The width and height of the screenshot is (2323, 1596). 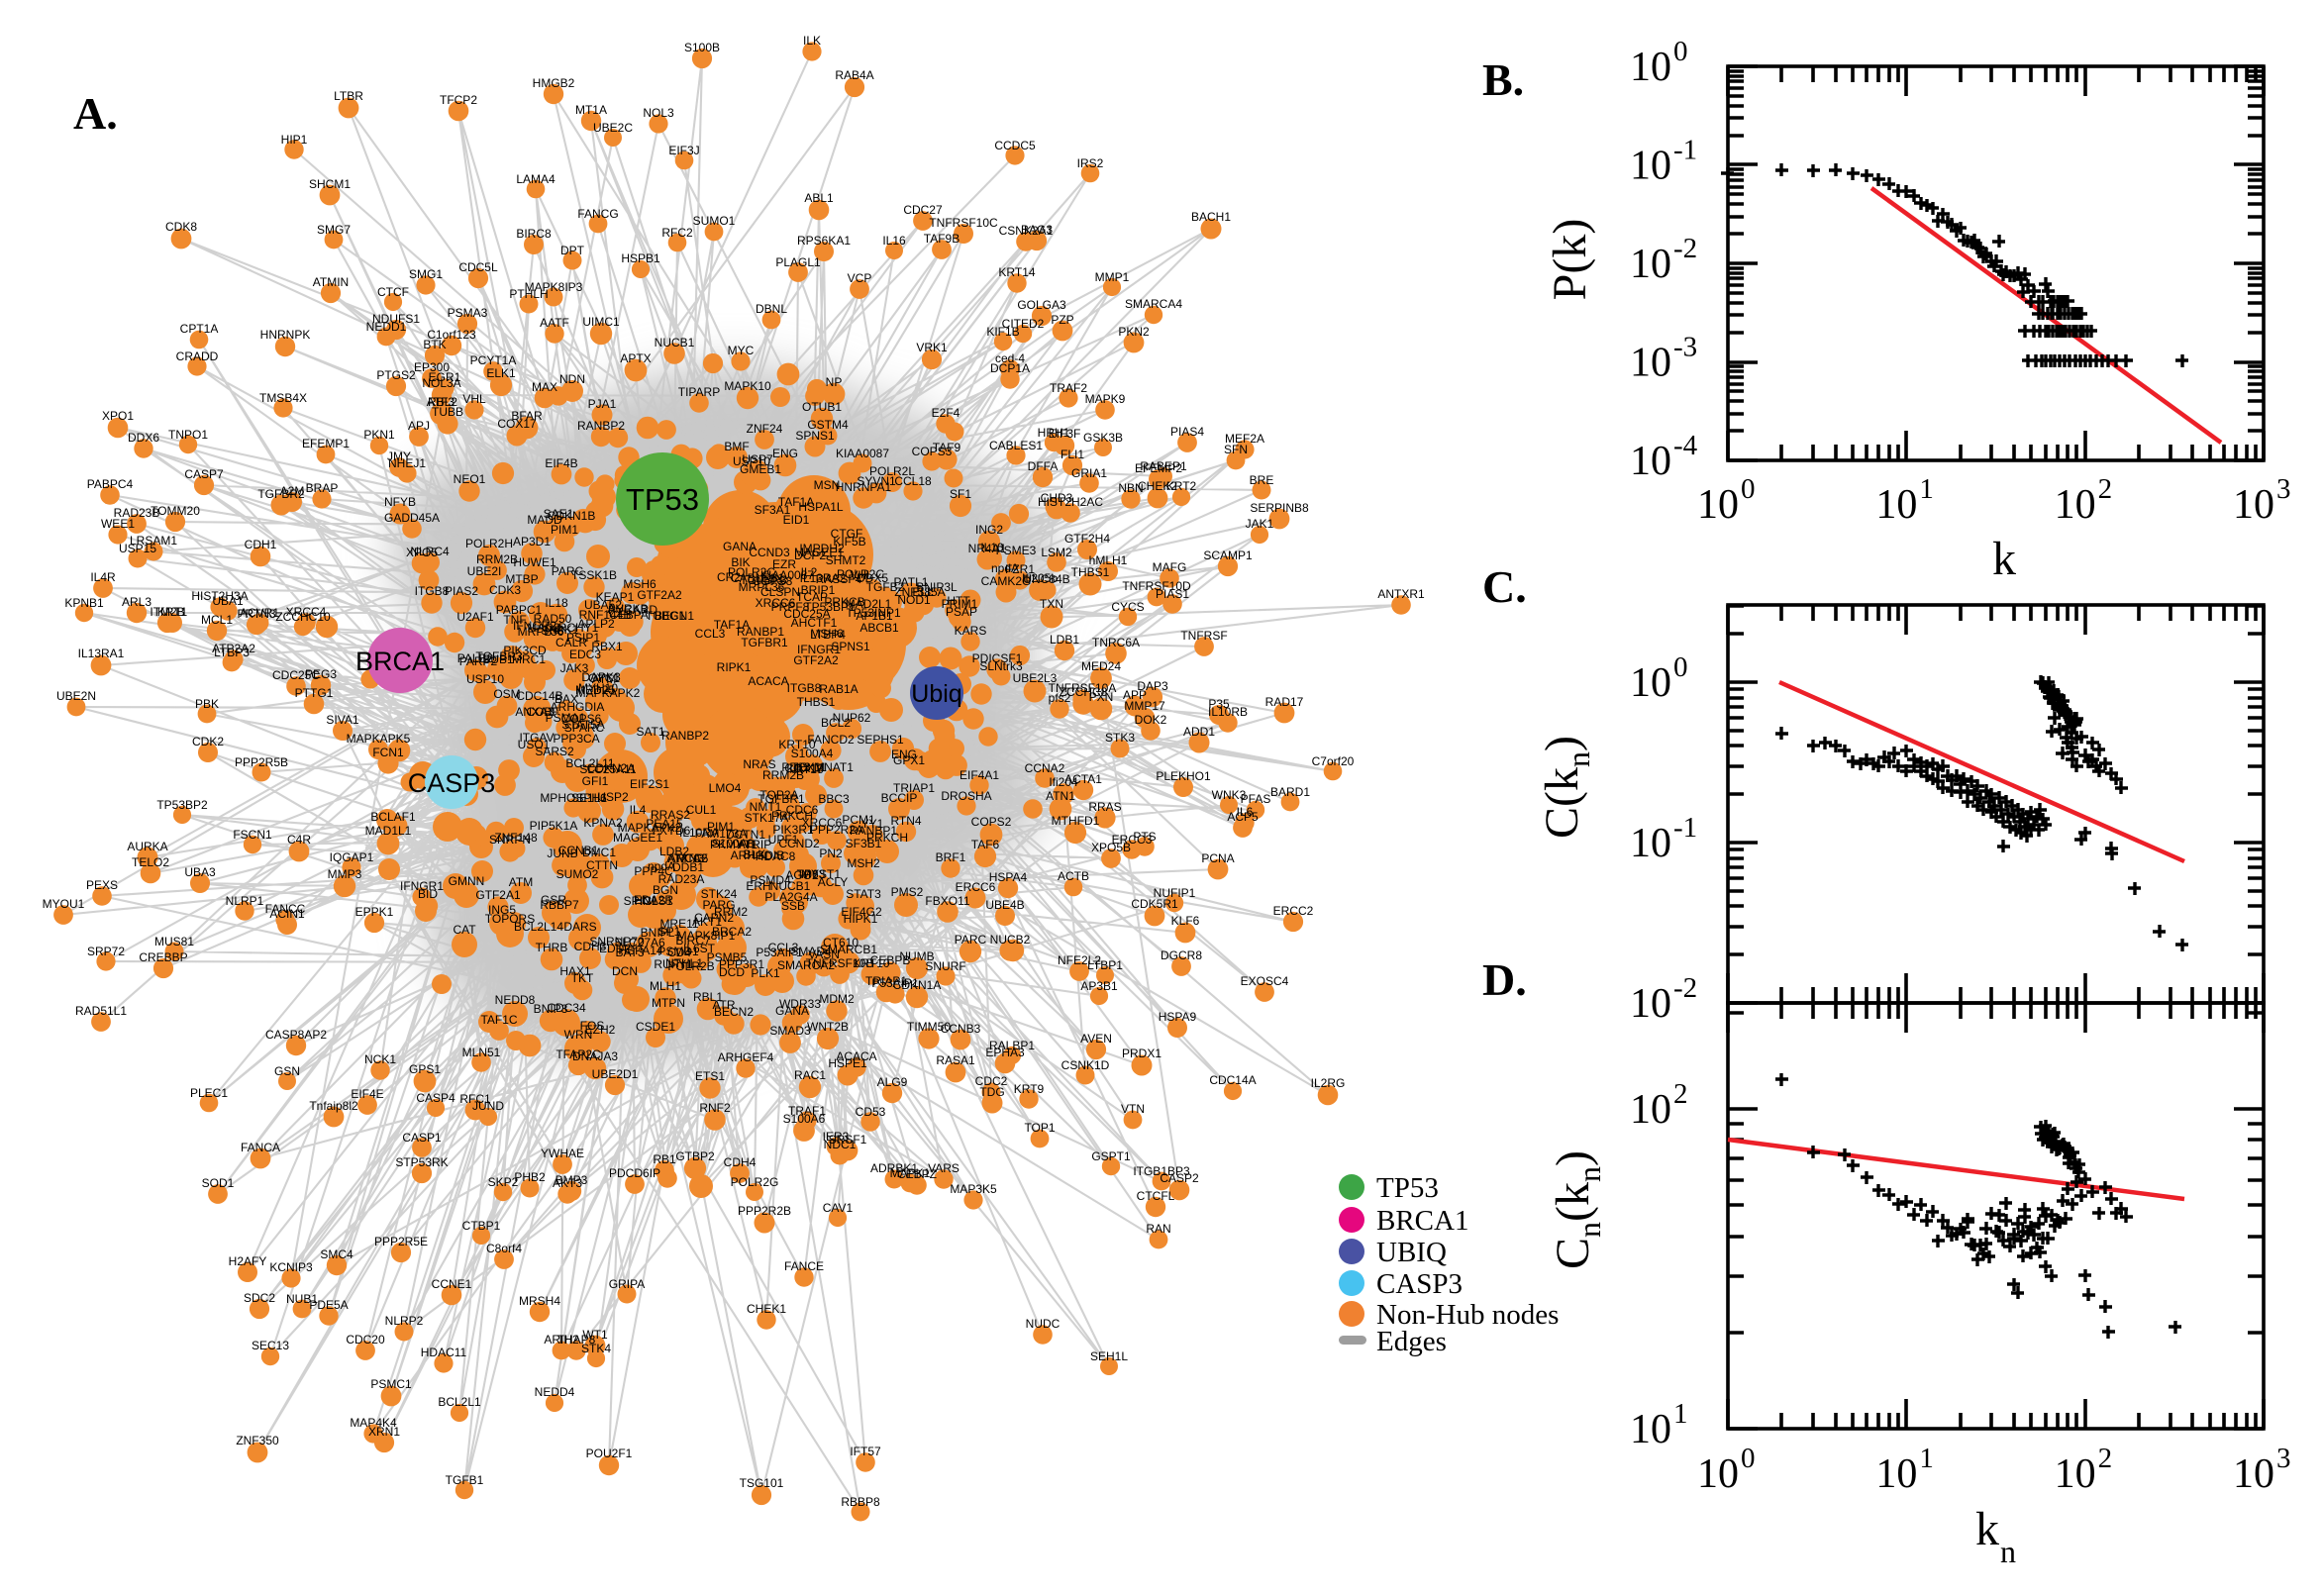 What do you see at coordinates (422, 552) in the screenshot?
I see `svg-text: XPO5` at bounding box center [422, 552].